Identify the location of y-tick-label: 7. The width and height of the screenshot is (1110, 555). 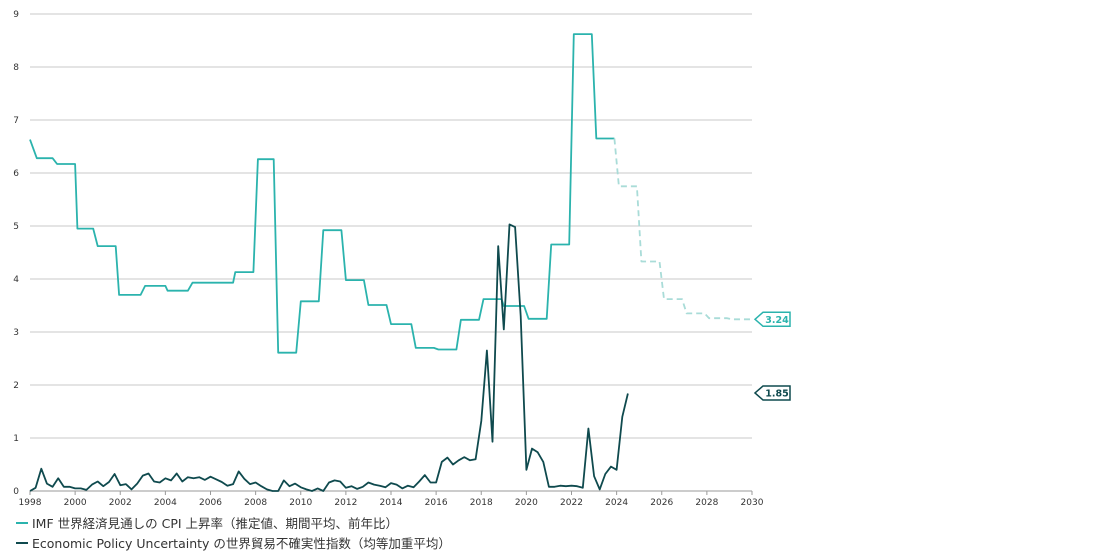
(16, 121).